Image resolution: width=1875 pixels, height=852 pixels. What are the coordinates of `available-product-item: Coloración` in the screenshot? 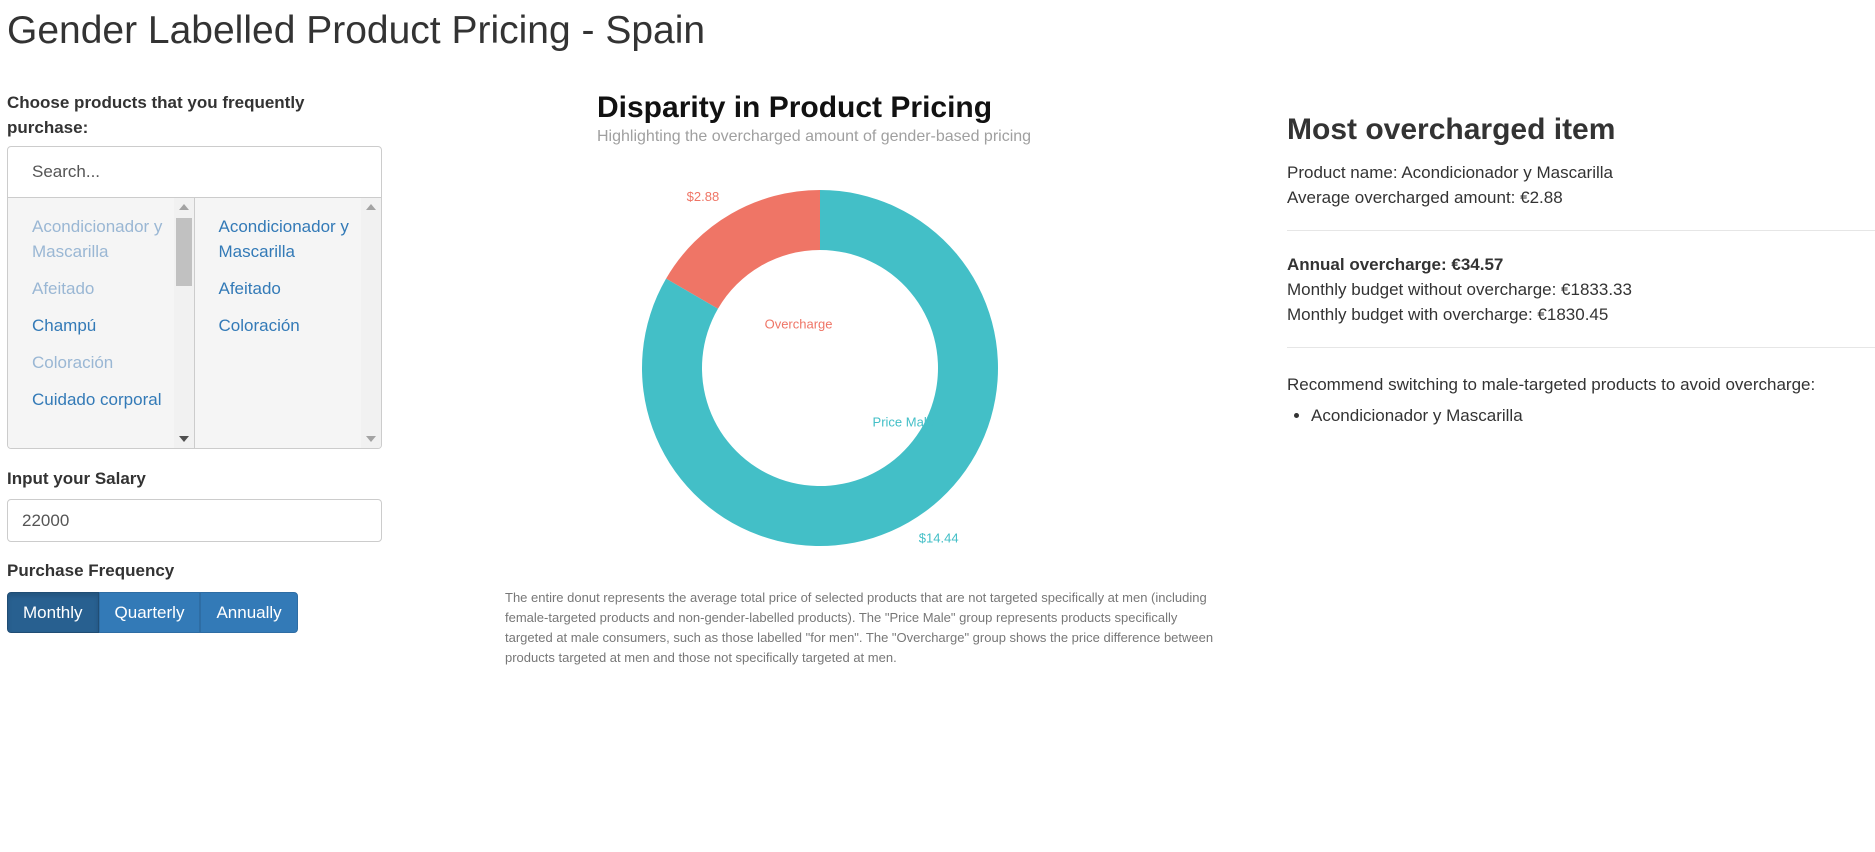 It's located at (73, 362).